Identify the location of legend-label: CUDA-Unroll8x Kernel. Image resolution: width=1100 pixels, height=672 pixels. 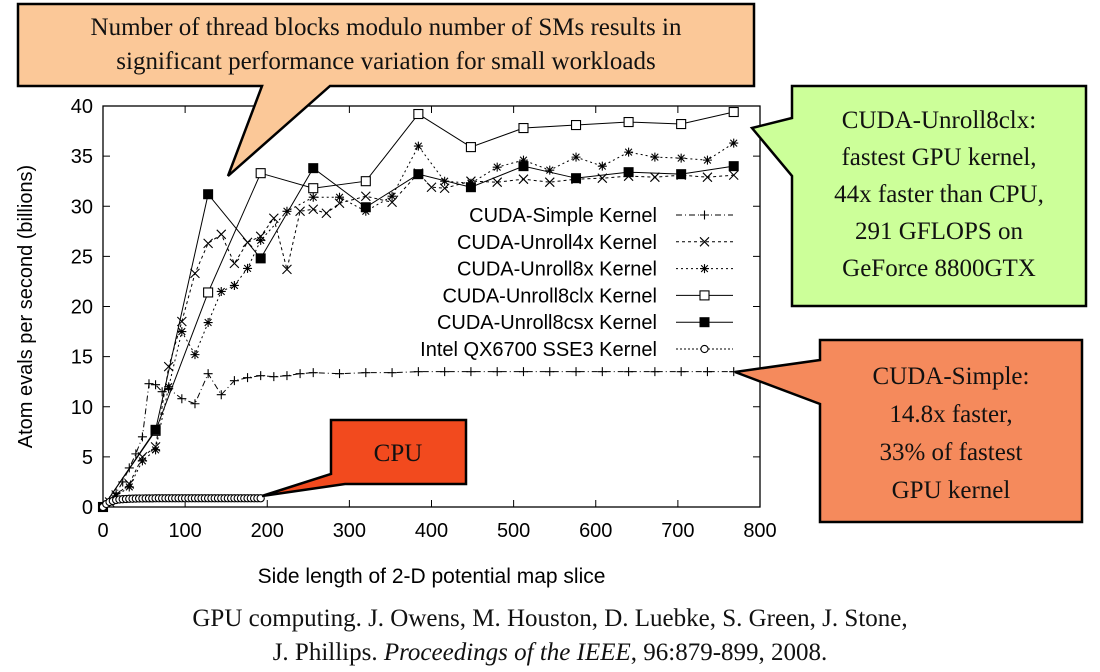
(557, 270).